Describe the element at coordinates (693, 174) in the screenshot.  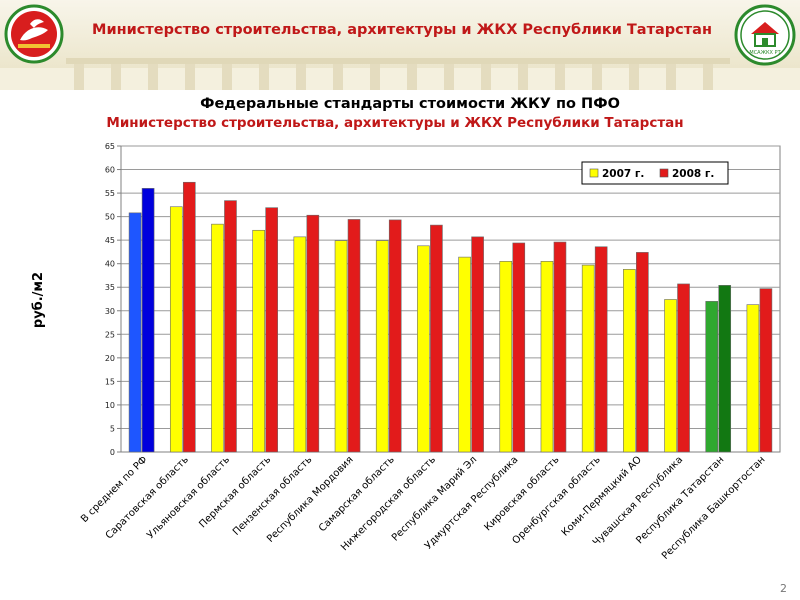
I see `legend-label-2008: 2008 г.` at that location.